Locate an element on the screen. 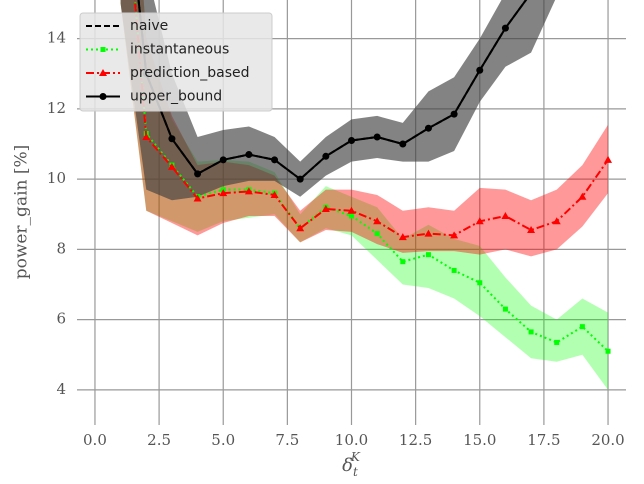  legend-label: prediction_based is located at coordinates (190, 73).